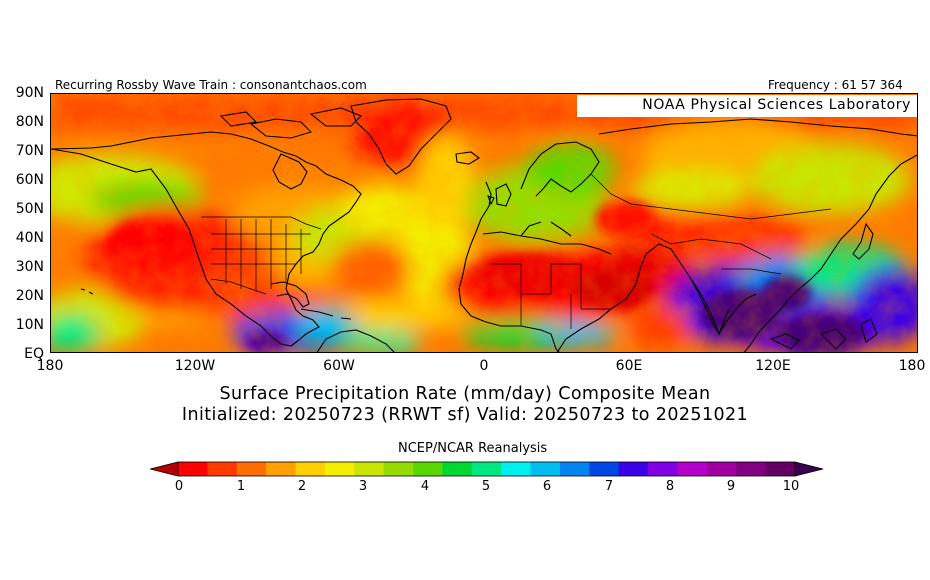 This screenshot has height=580, width=930. I want to click on coastline-caribbean, so click(326, 314).